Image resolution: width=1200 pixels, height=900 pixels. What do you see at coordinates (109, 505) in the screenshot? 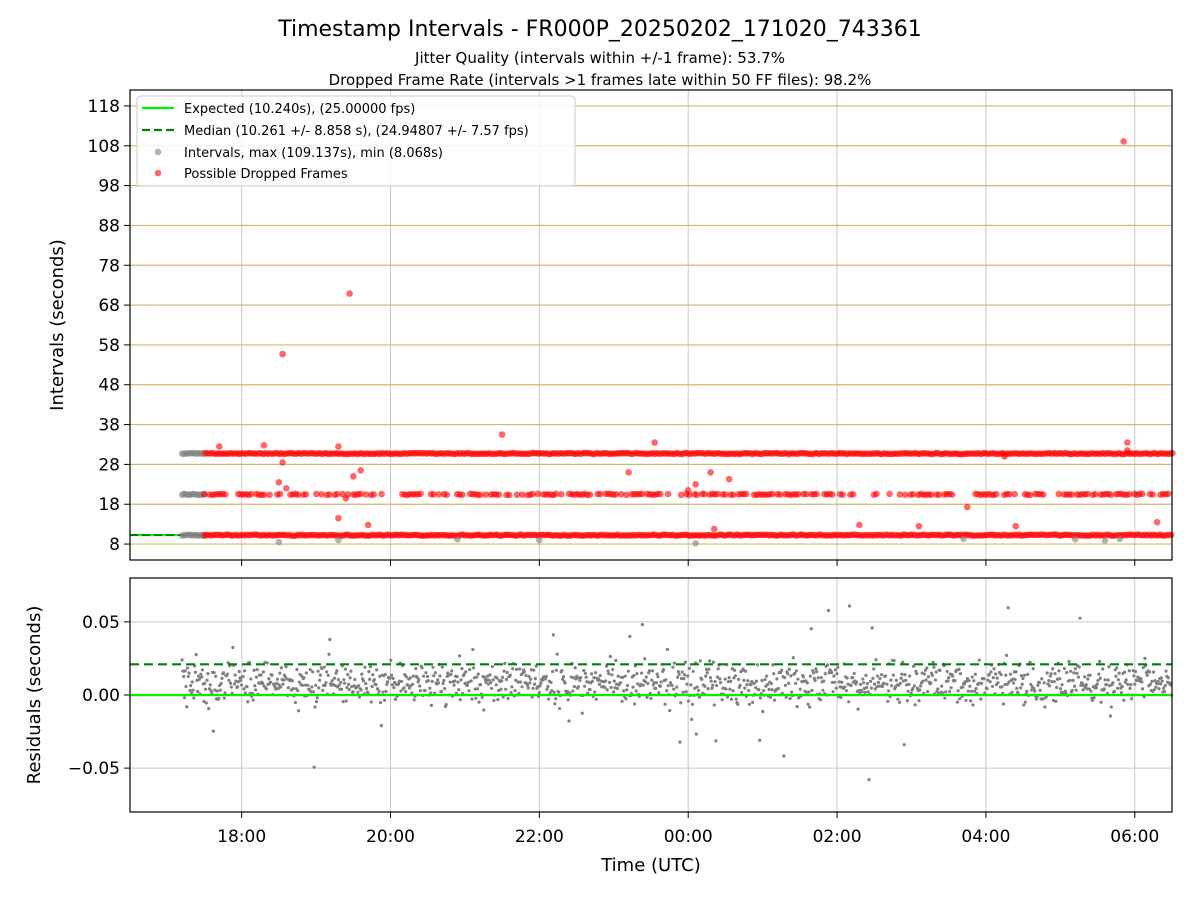
I see `intervals-y-tick-label: 18` at bounding box center [109, 505].